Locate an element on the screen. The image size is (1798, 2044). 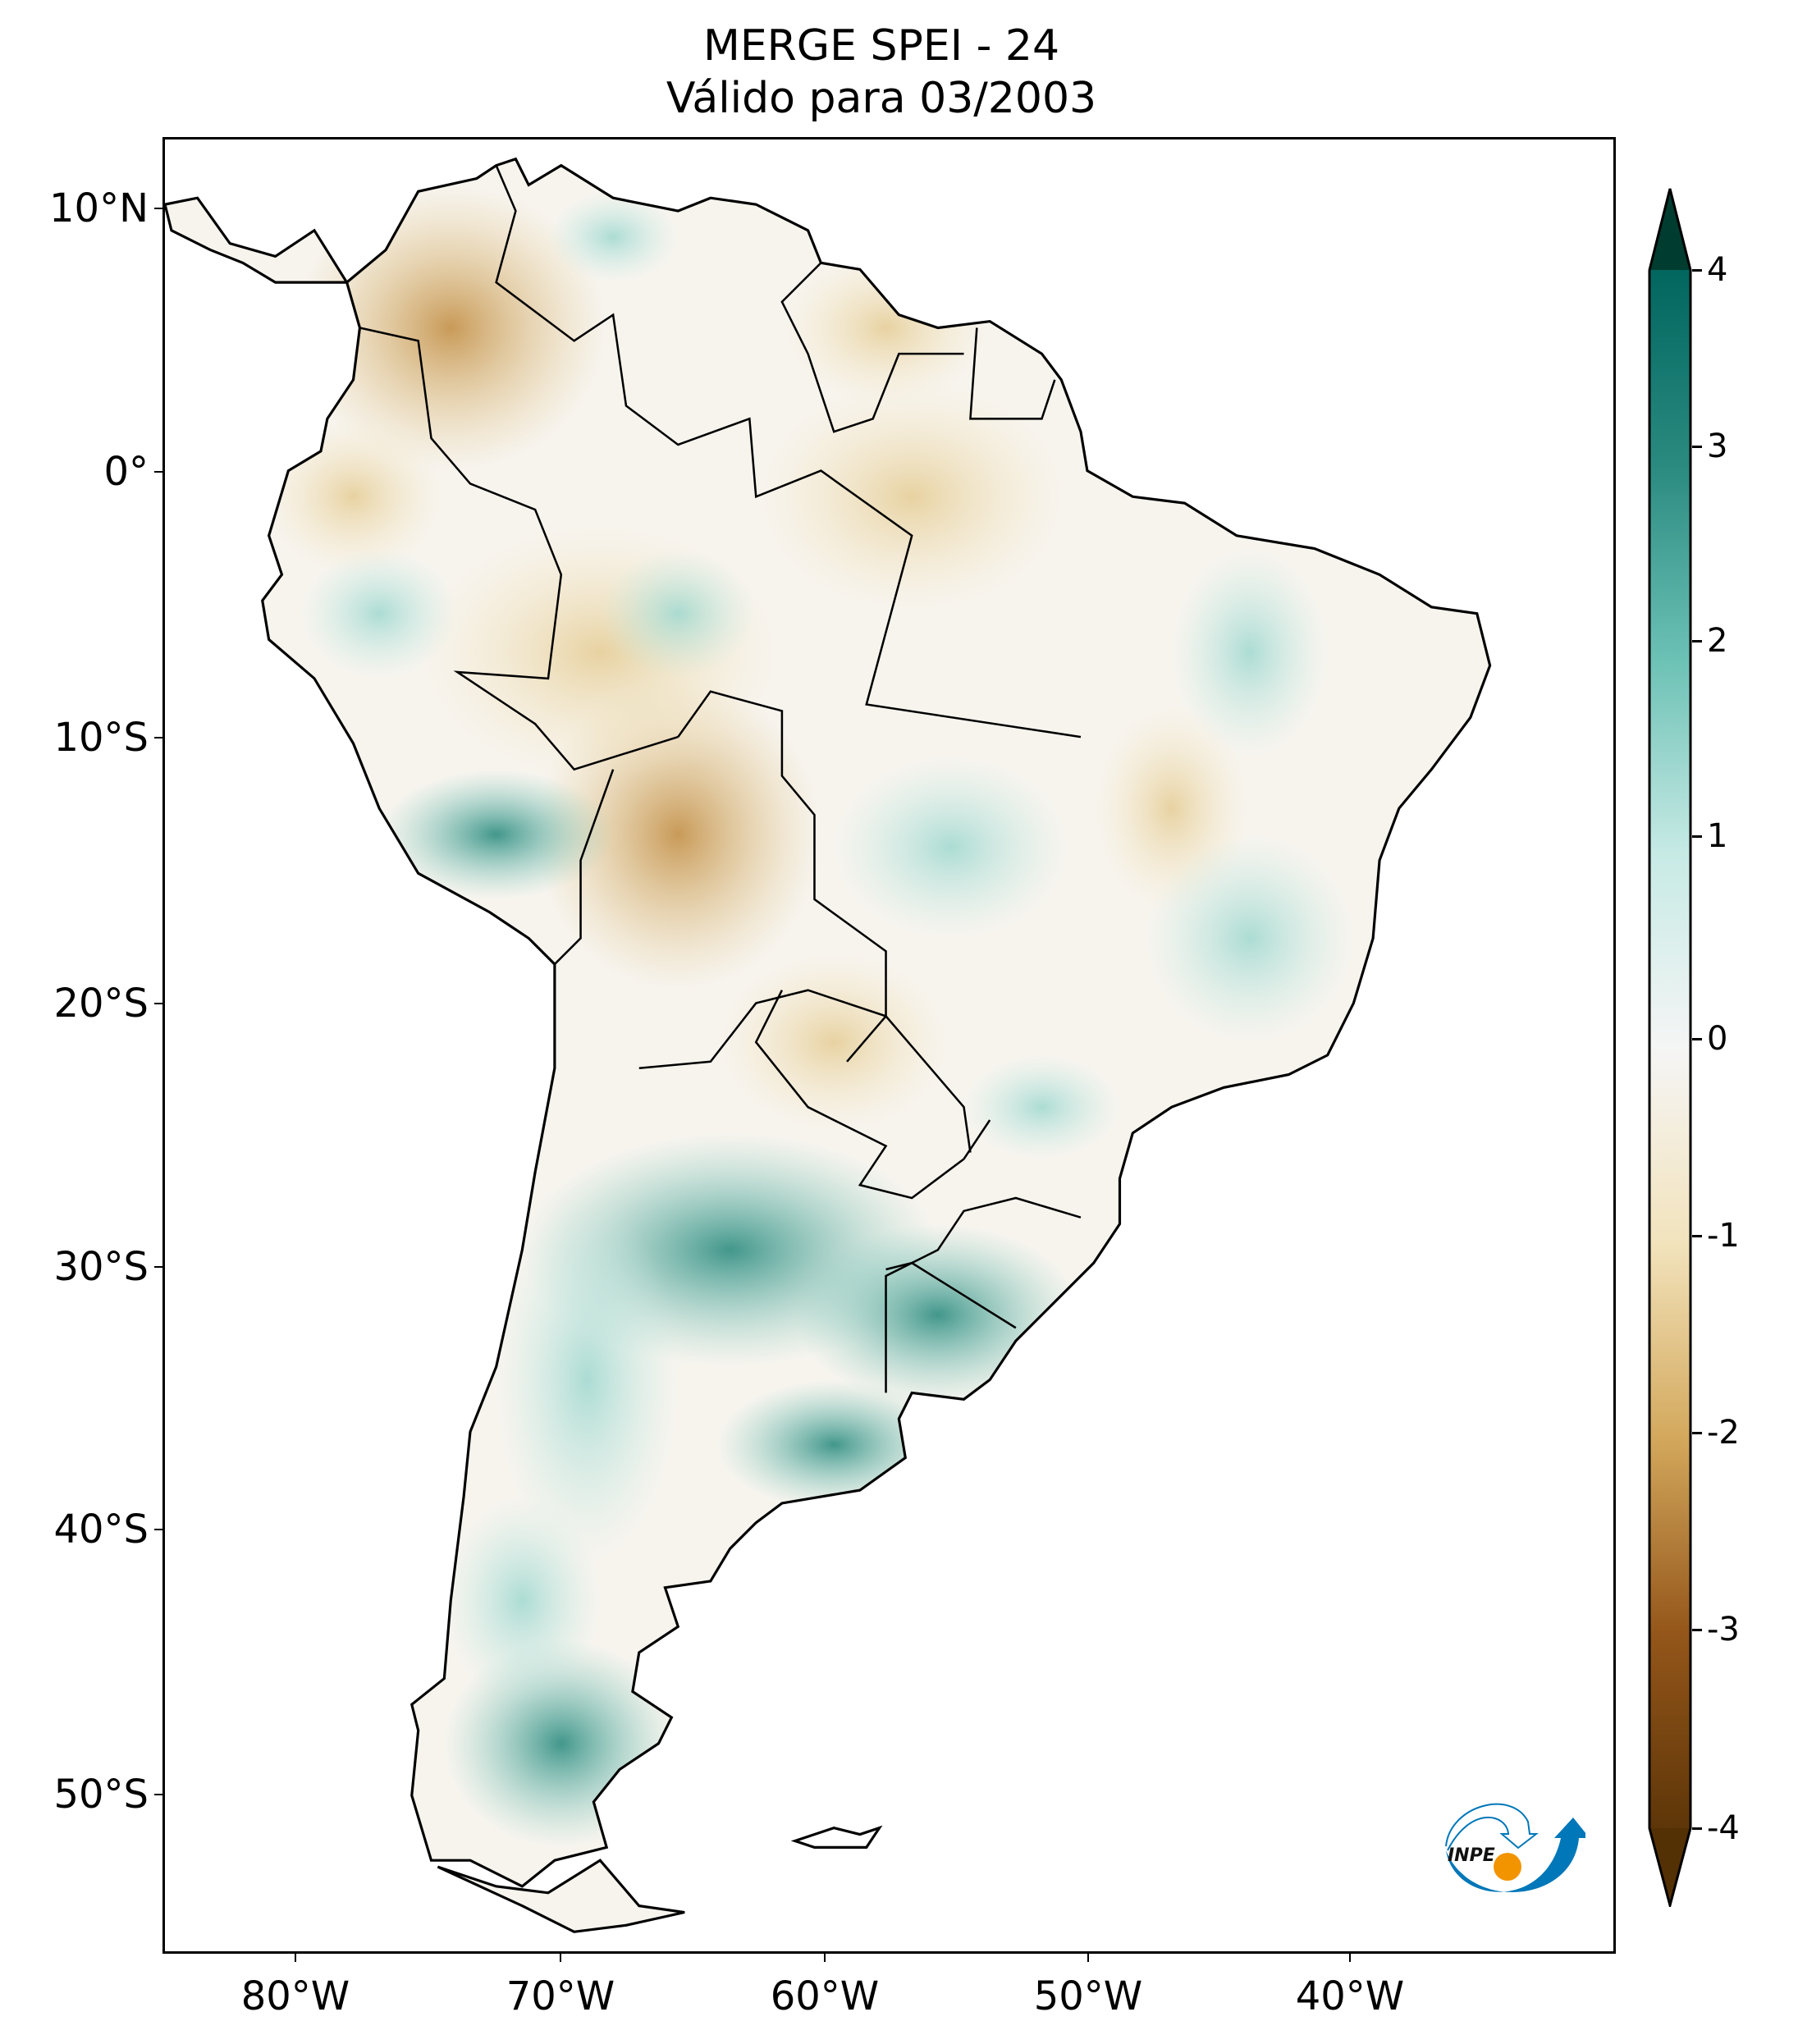
colorbar-label: 4 is located at coordinates (1717, 270).